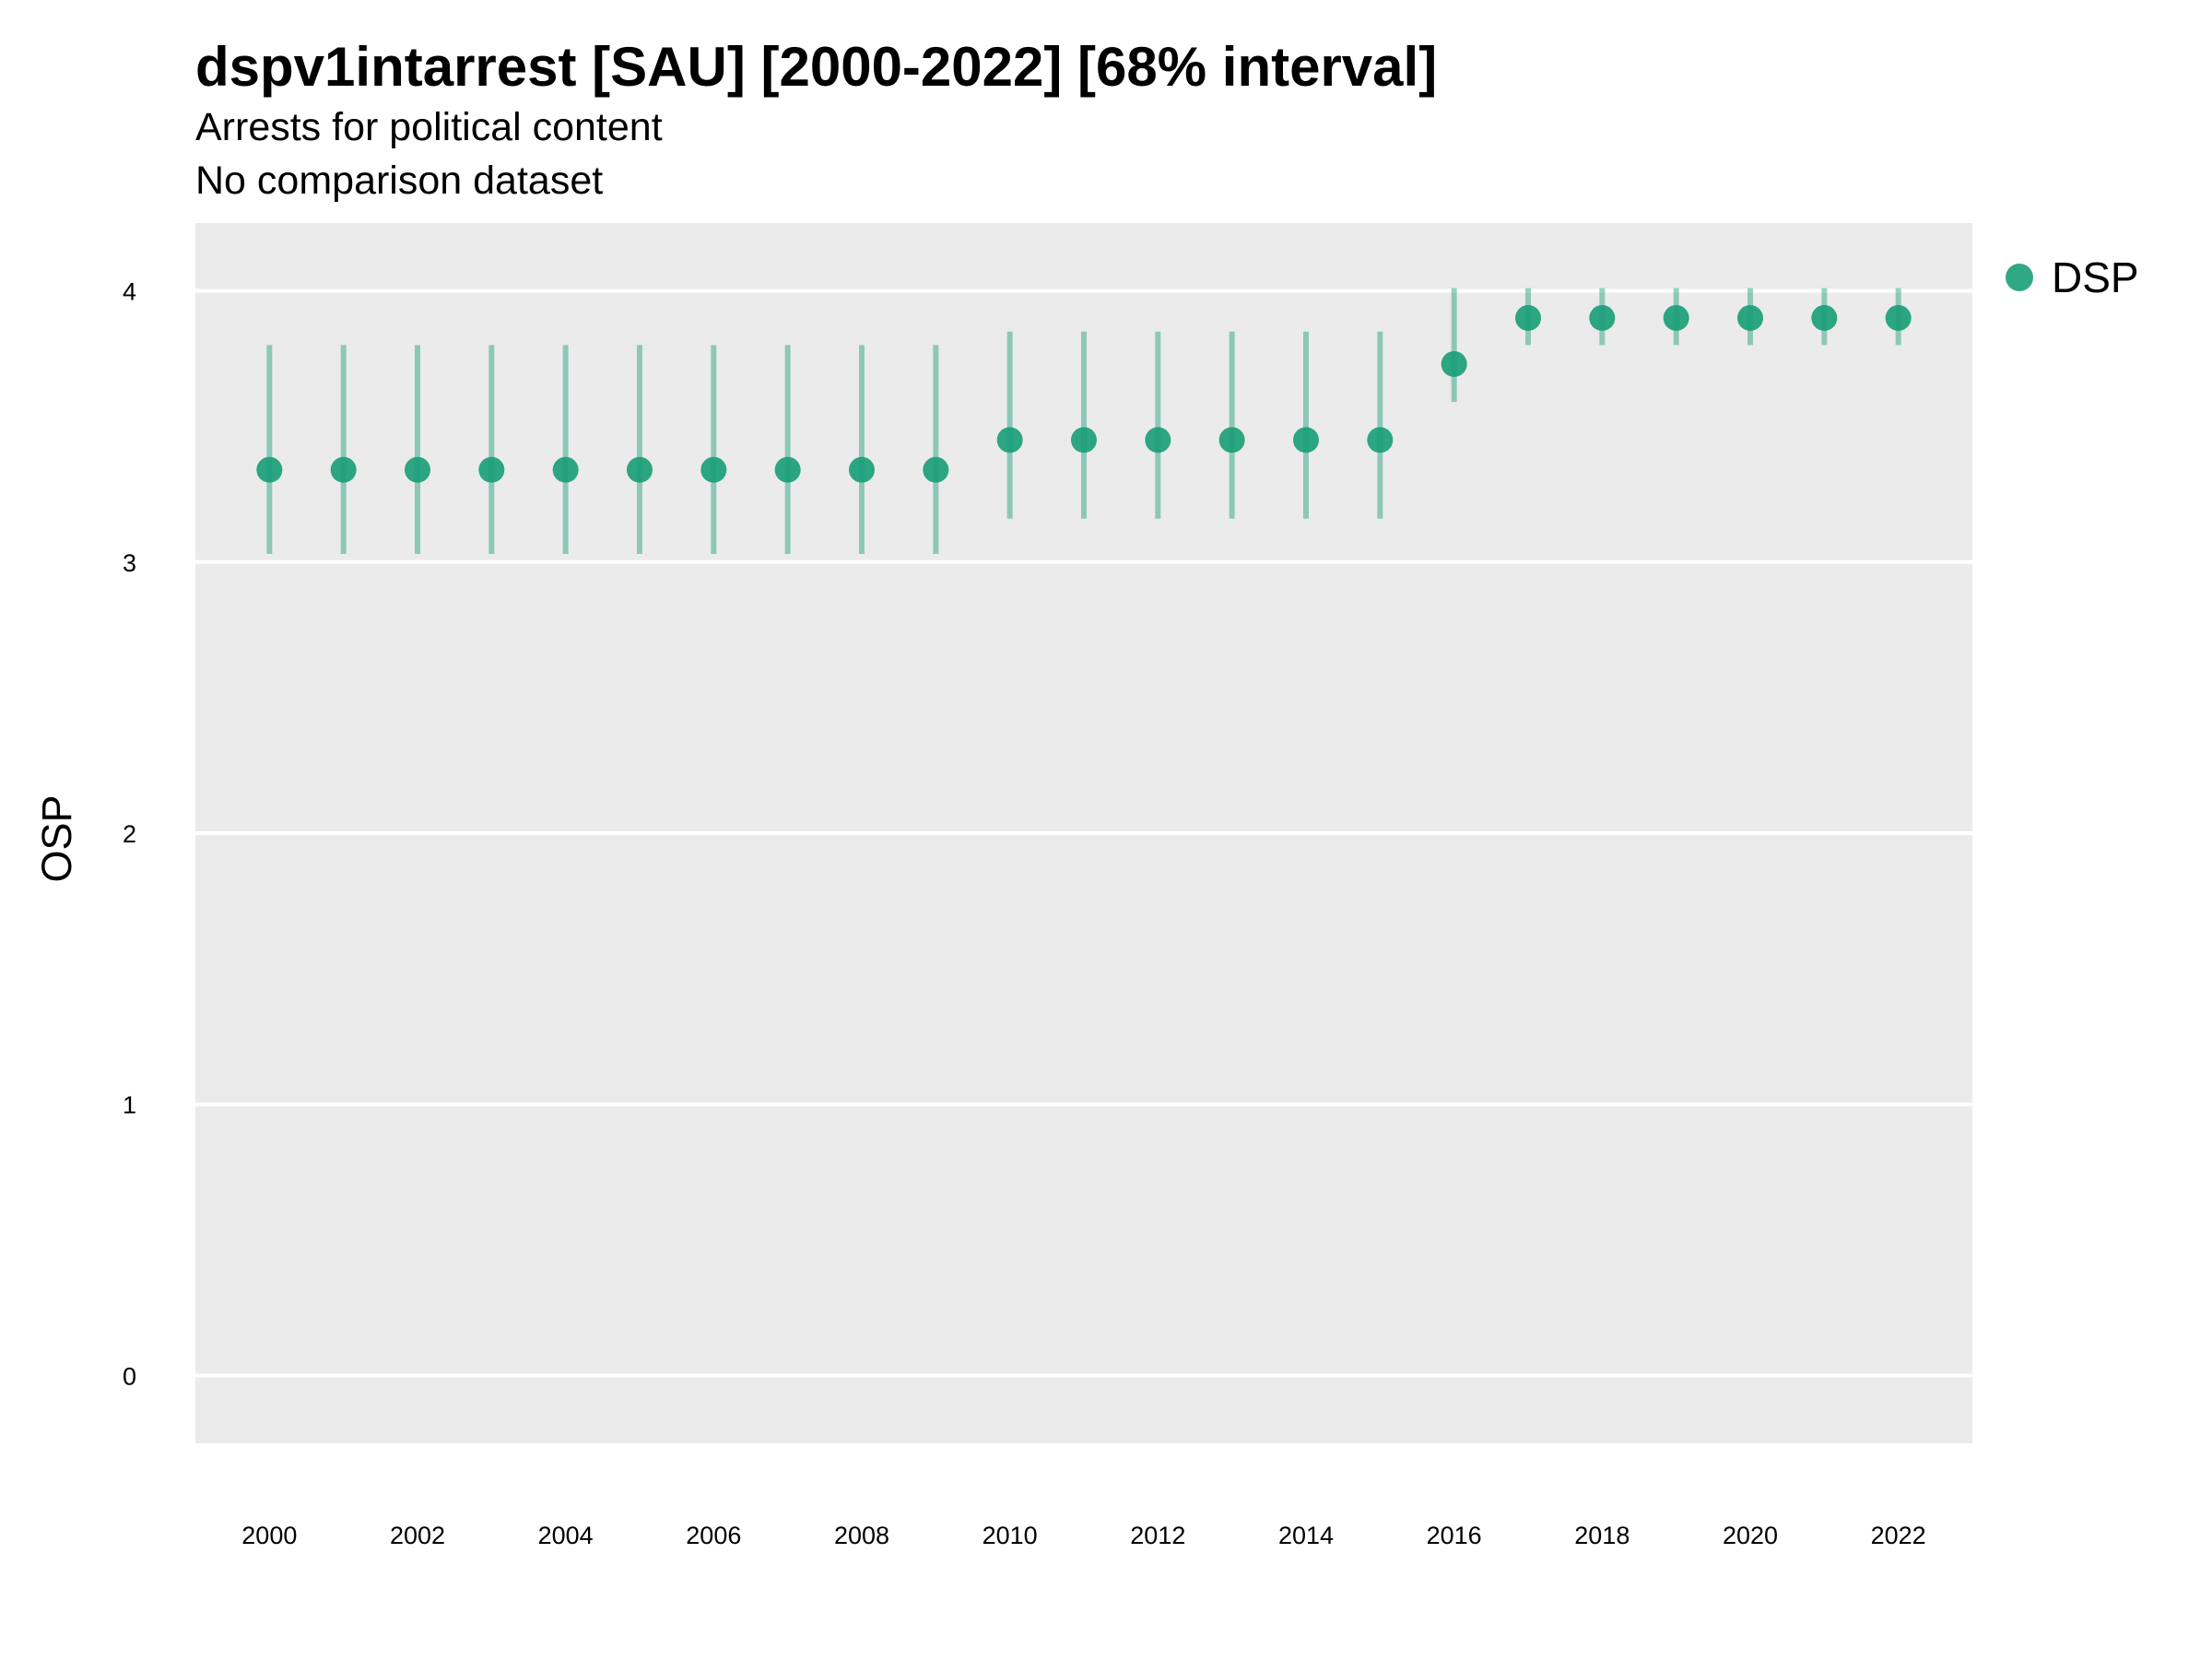 The width and height of the screenshot is (2212, 1659). What do you see at coordinates (1010, 1535) in the screenshot?
I see `x-tick-label-2010: 2010` at bounding box center [1010, 1535].